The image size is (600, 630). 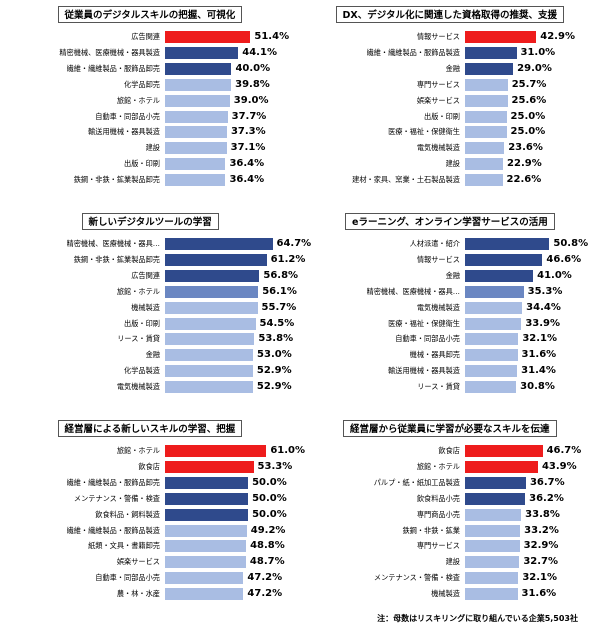 What do you see at coordinates (294, 243) in the screenshot?
I see `value-label: 64.7%` at bounding box center [294, 243].